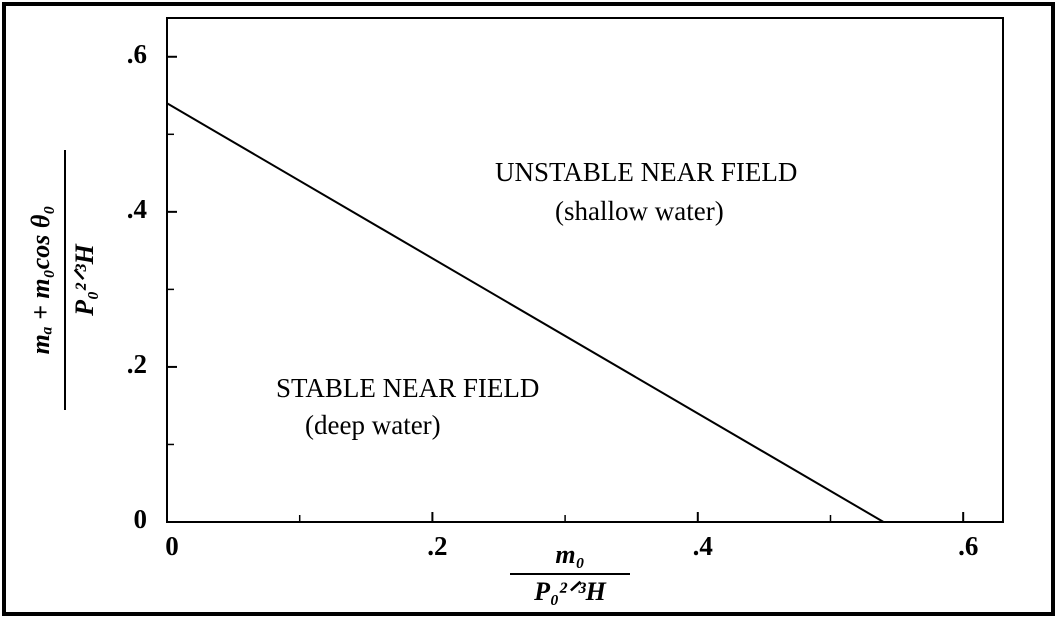 The height and width of the screenshot is (618, 1057). What do you see at coordinates (569, 554) in the screenshot?
I see `x-label-numerator: m₀` at bounding box center [569, 554].